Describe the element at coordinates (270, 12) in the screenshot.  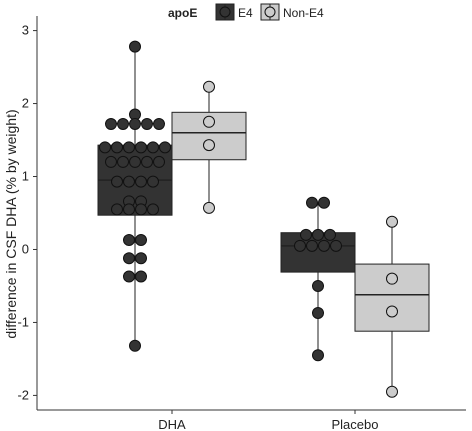
I see `legend-key-non-e4` at that location.